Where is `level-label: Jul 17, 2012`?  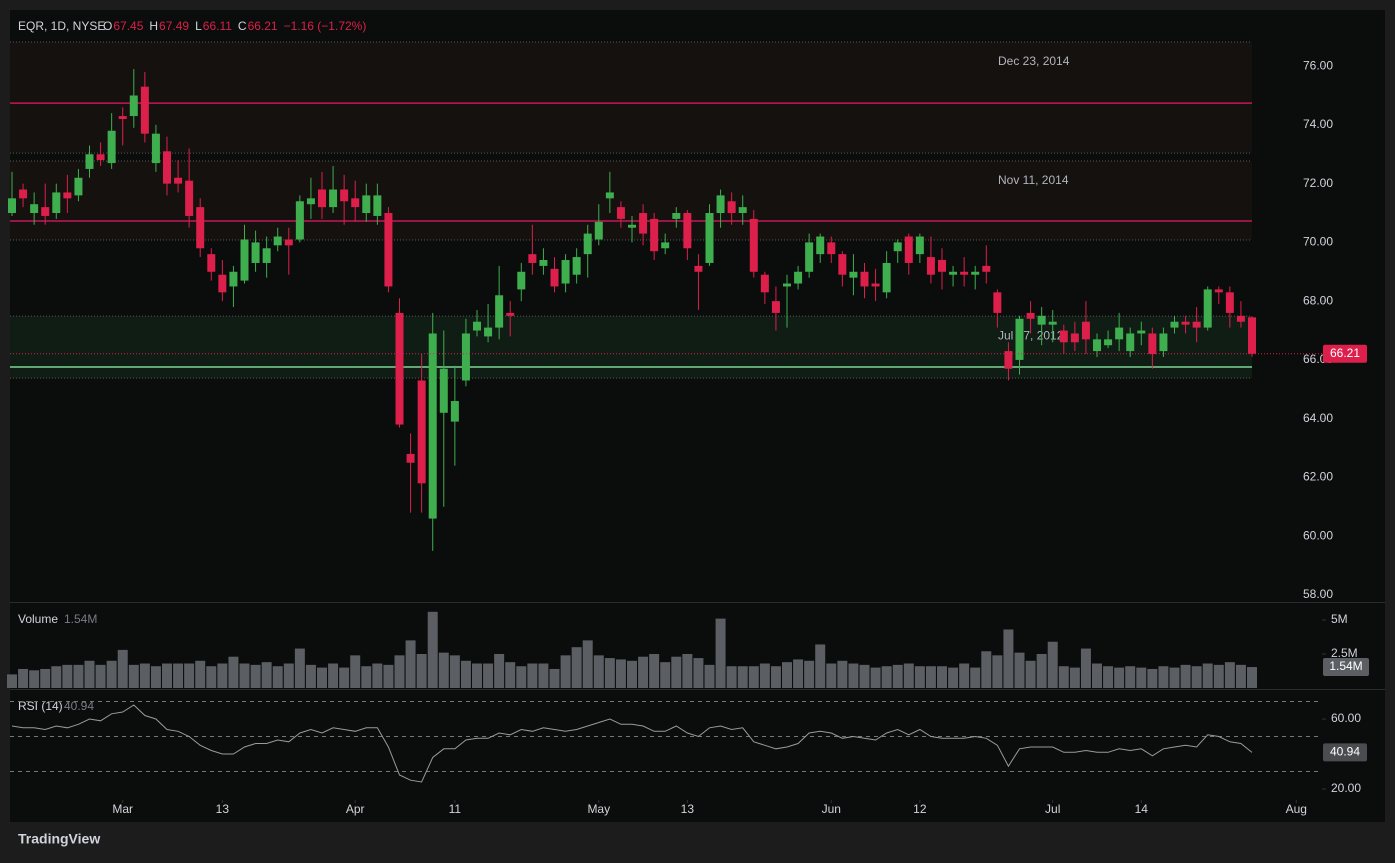
level-label: Jul 17, 2012 is located at coordinates (1031, 335).